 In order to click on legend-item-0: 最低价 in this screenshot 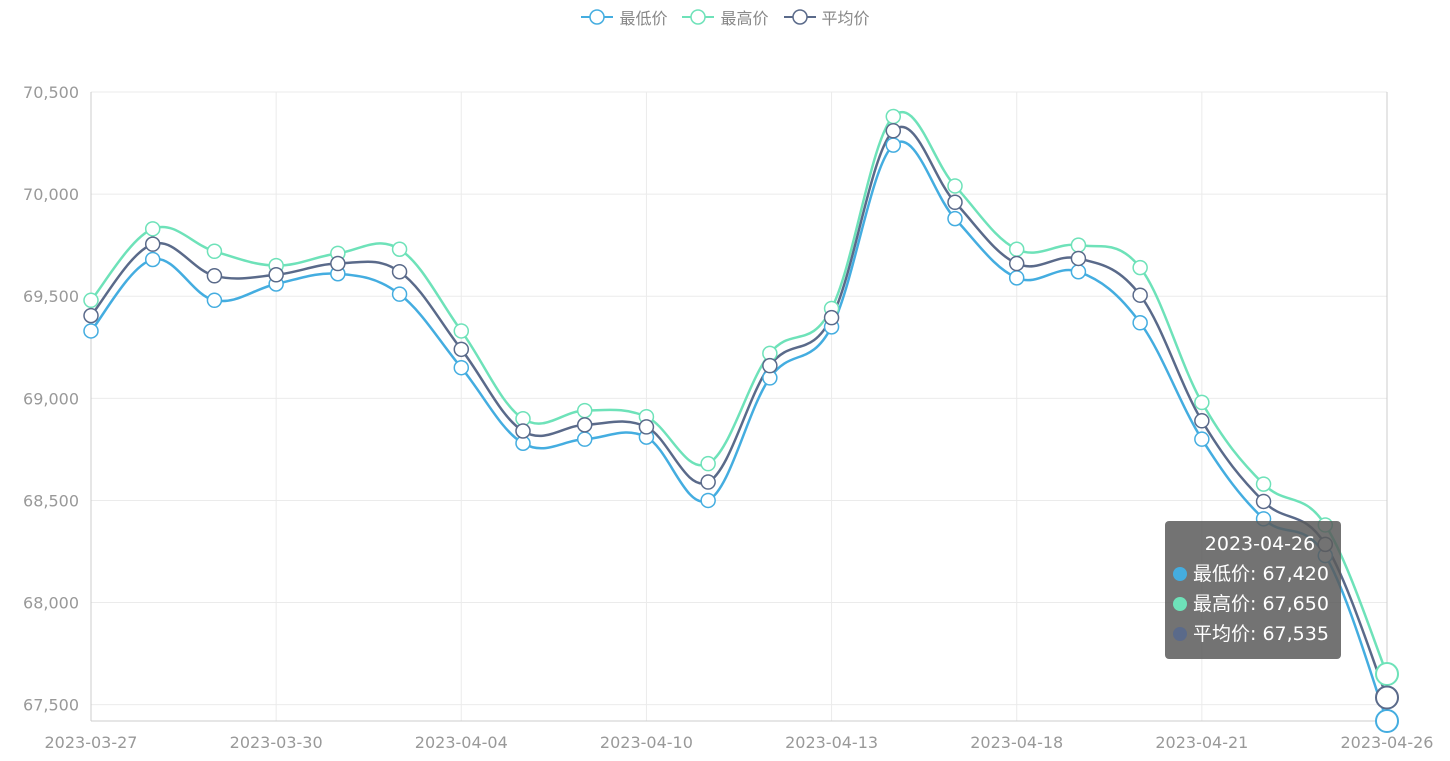, I will do `click(623, 17)`.